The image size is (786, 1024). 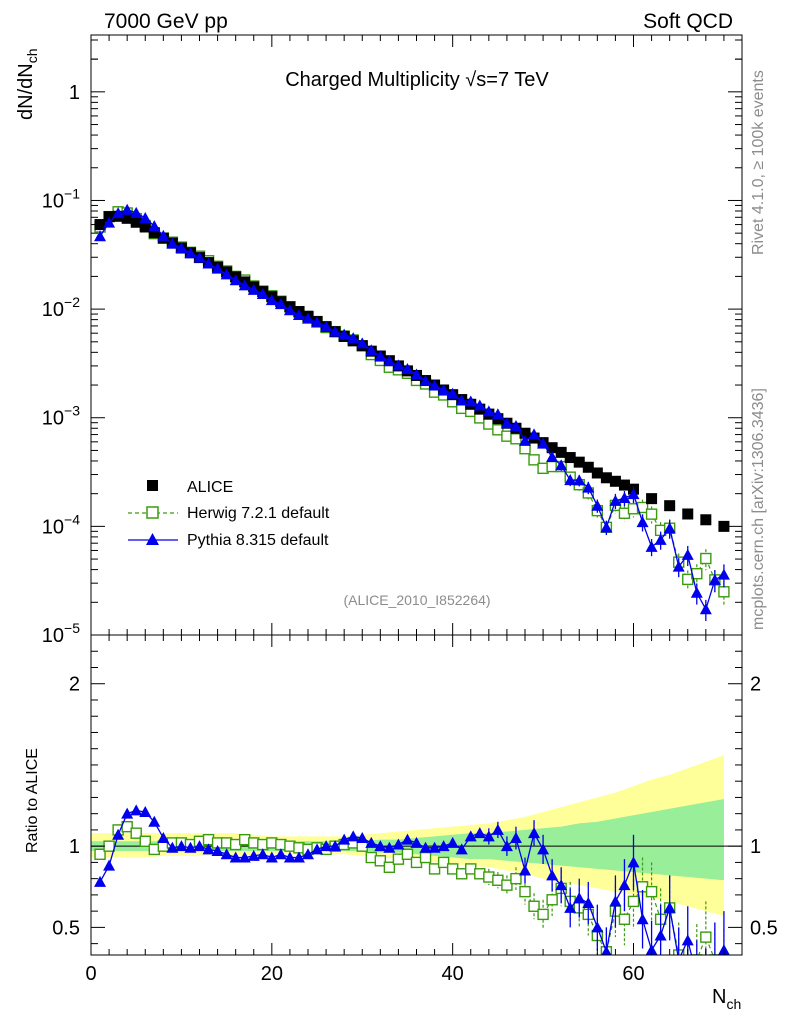 What do you see at coordinates (166, 21) in the screenshot?
I see `header-left: 7000 GeV pp` at bounding box center [166, 21].